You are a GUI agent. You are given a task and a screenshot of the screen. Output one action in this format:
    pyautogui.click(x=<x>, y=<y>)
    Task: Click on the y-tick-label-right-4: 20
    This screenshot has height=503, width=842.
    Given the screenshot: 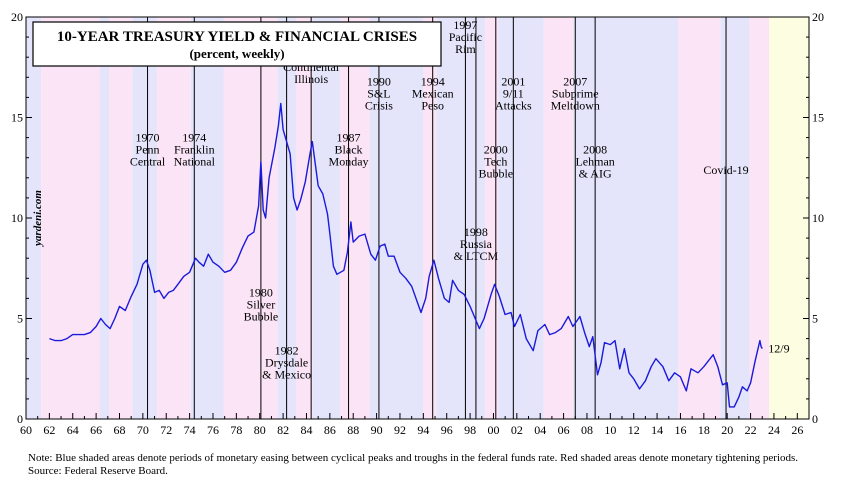 What is the action you would take?
    pyautogui.click(x=818, y=17)
    